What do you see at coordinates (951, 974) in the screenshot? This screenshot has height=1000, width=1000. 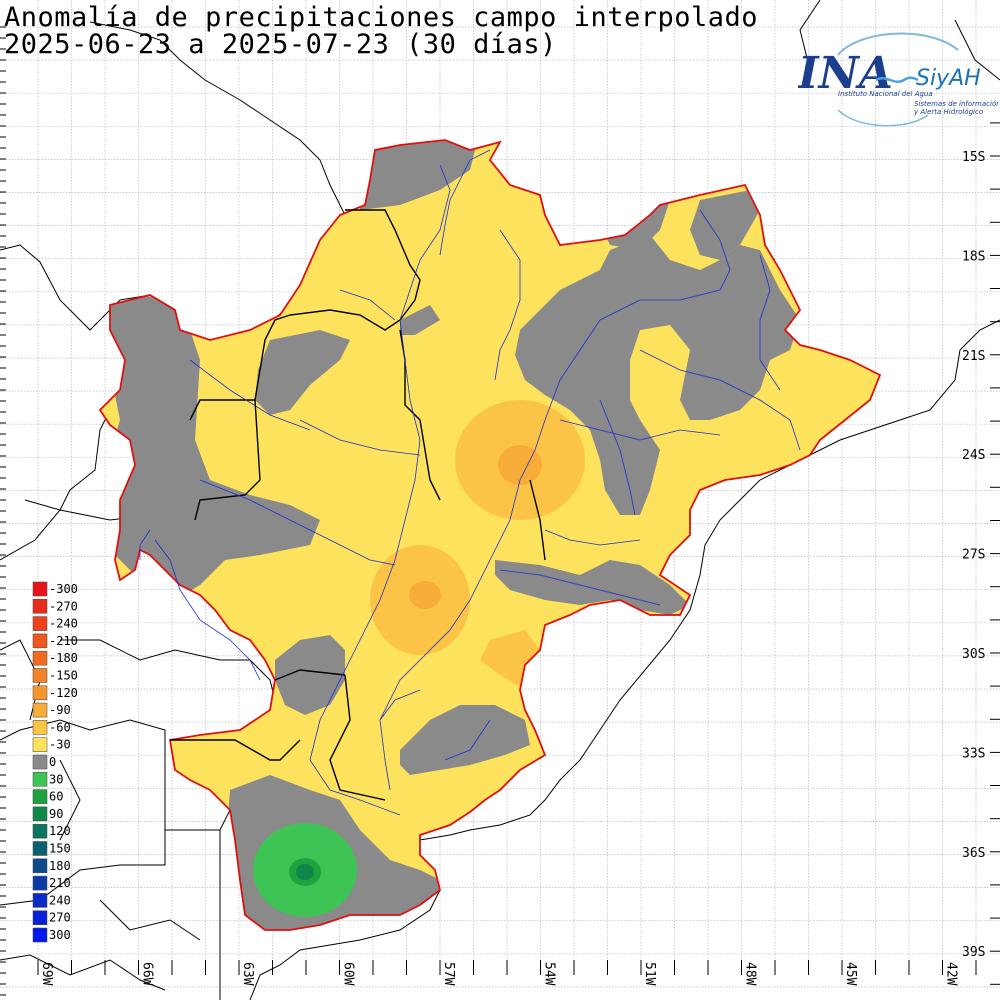 I see `longitude-label: 42W` at bounding box center [951, 974].